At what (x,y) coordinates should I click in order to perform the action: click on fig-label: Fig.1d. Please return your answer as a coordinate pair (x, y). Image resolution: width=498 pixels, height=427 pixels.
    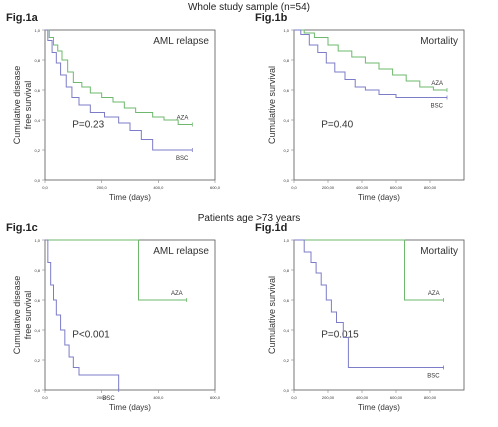
    Looking at the image, I should click on (271, 228).